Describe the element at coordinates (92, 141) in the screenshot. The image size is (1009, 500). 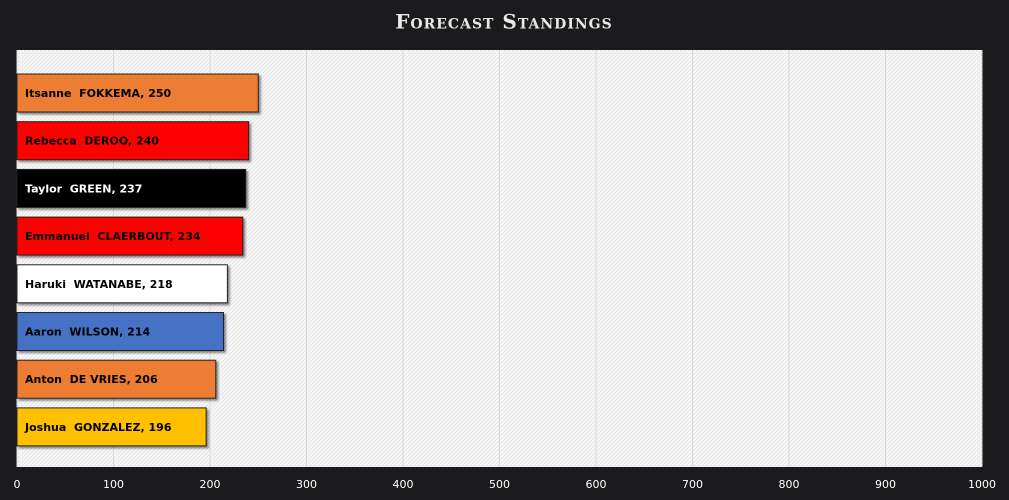
I see `bar-label: Rebecca DEROO, 240` at that location.